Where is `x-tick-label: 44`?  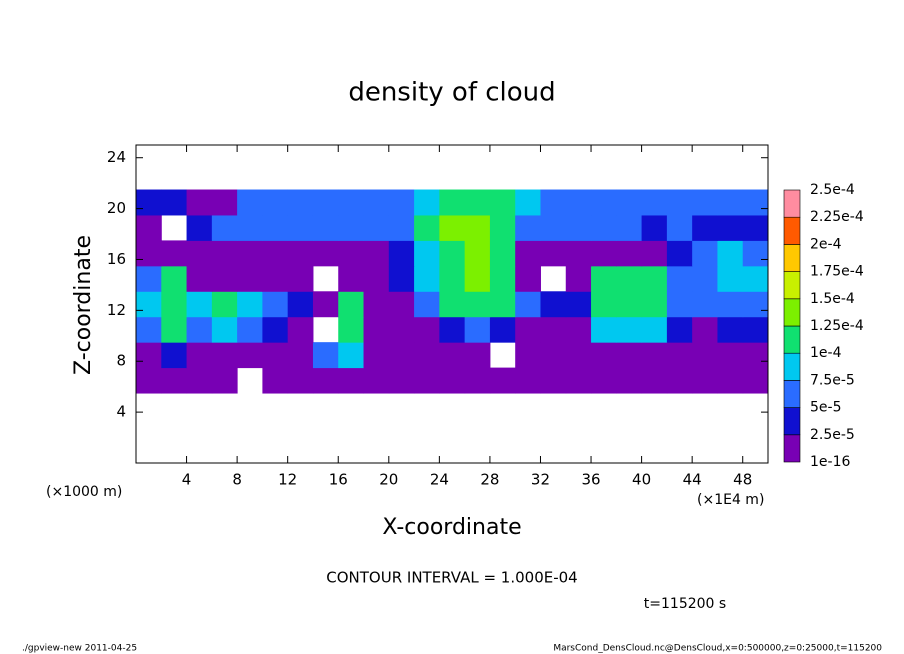
x-tick-label: 44 is located at coordinates (692, 480).